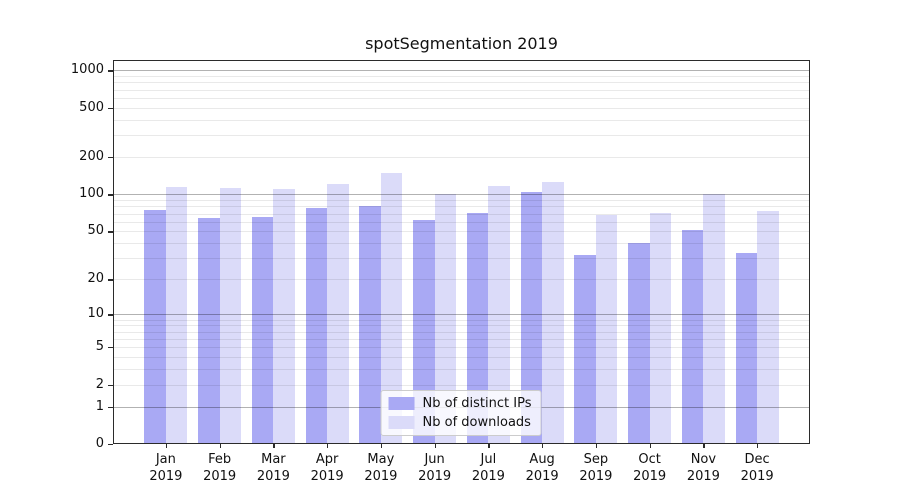  What do you see at coordinates (757, 468) in the screenshot?
I see `x-tick-label: Dec 2019` at bounding box center [757, 468].